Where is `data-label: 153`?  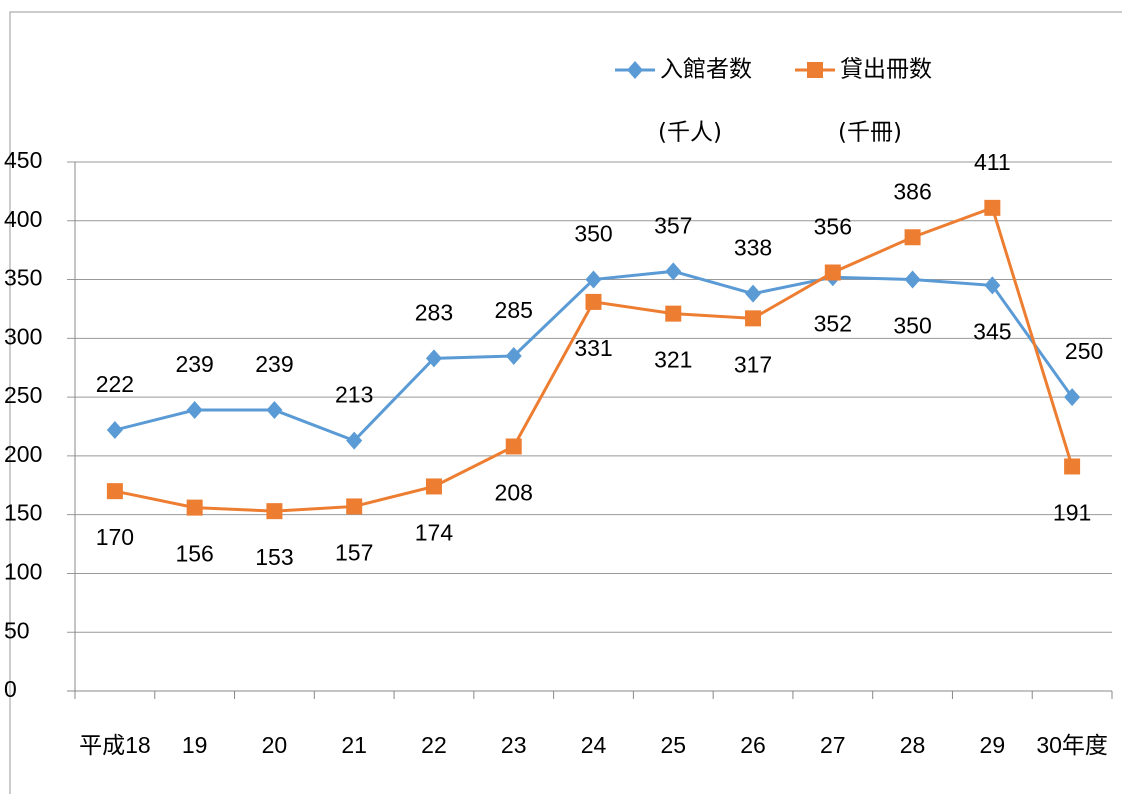
data-label: 153 is located at coordinates (274, 557).